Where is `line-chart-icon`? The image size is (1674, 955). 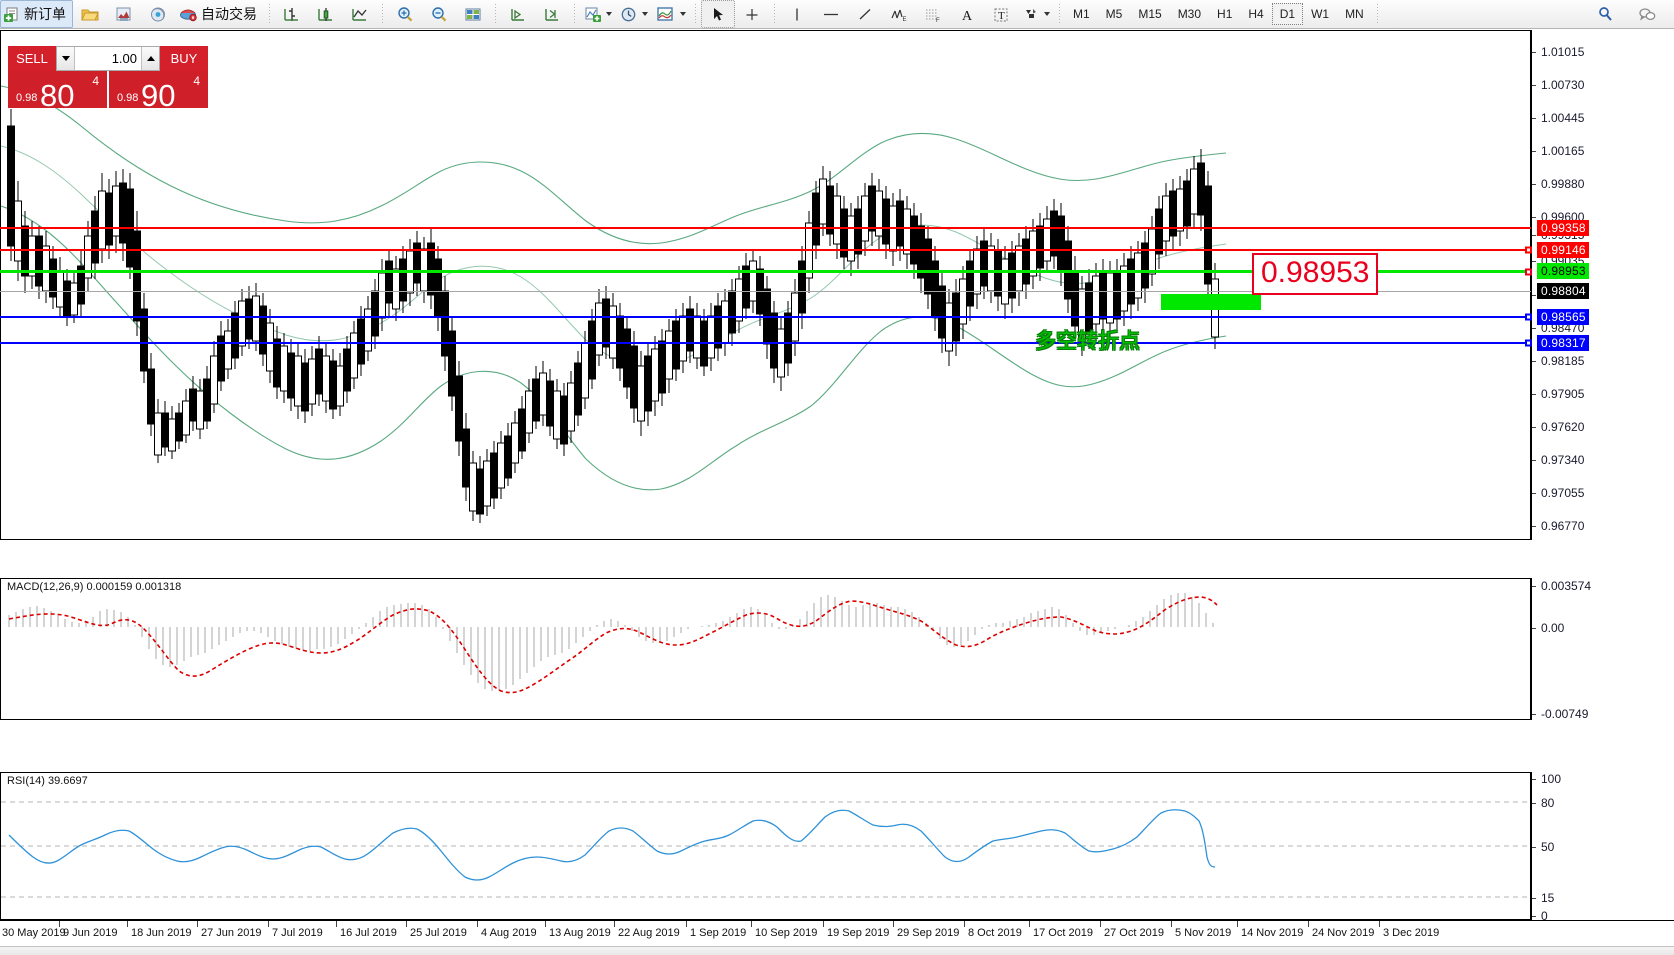 line-chart-icon is located at coordinates (359, 14).